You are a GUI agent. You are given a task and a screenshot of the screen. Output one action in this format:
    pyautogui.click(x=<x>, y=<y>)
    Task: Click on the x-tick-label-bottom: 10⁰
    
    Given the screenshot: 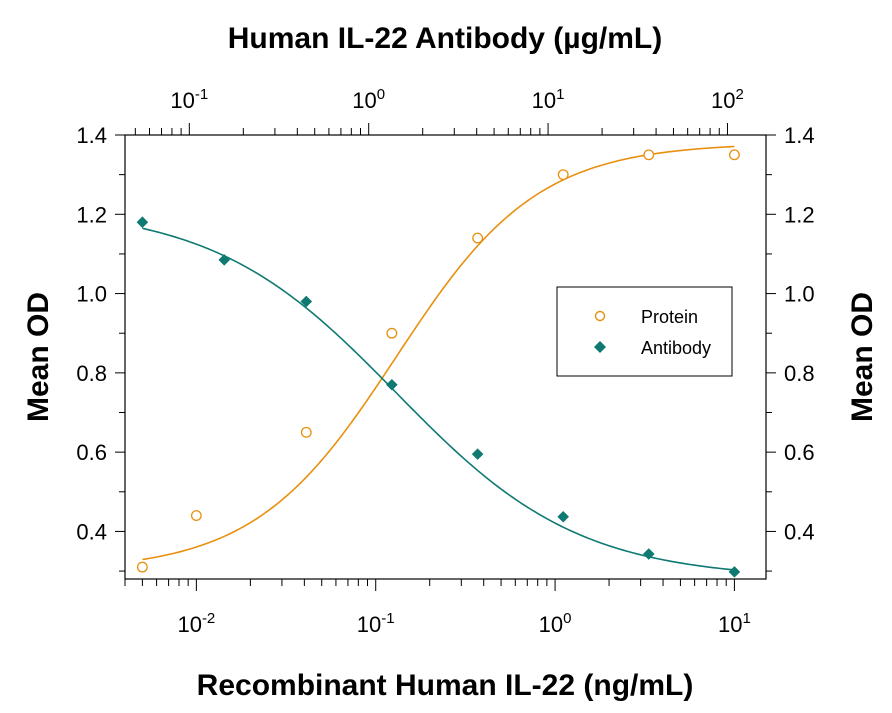 What is the action you would take?
    pyautogui.click(x=555, y=623)
    